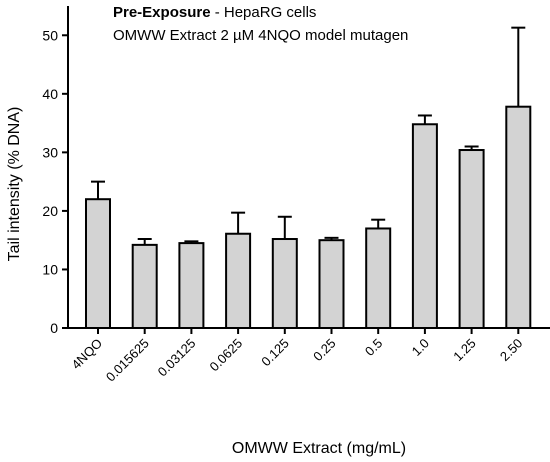 The height and width of the screenshot is (462, 550). I want to click on x-tick-label: 0.03125, so click(177, 358).